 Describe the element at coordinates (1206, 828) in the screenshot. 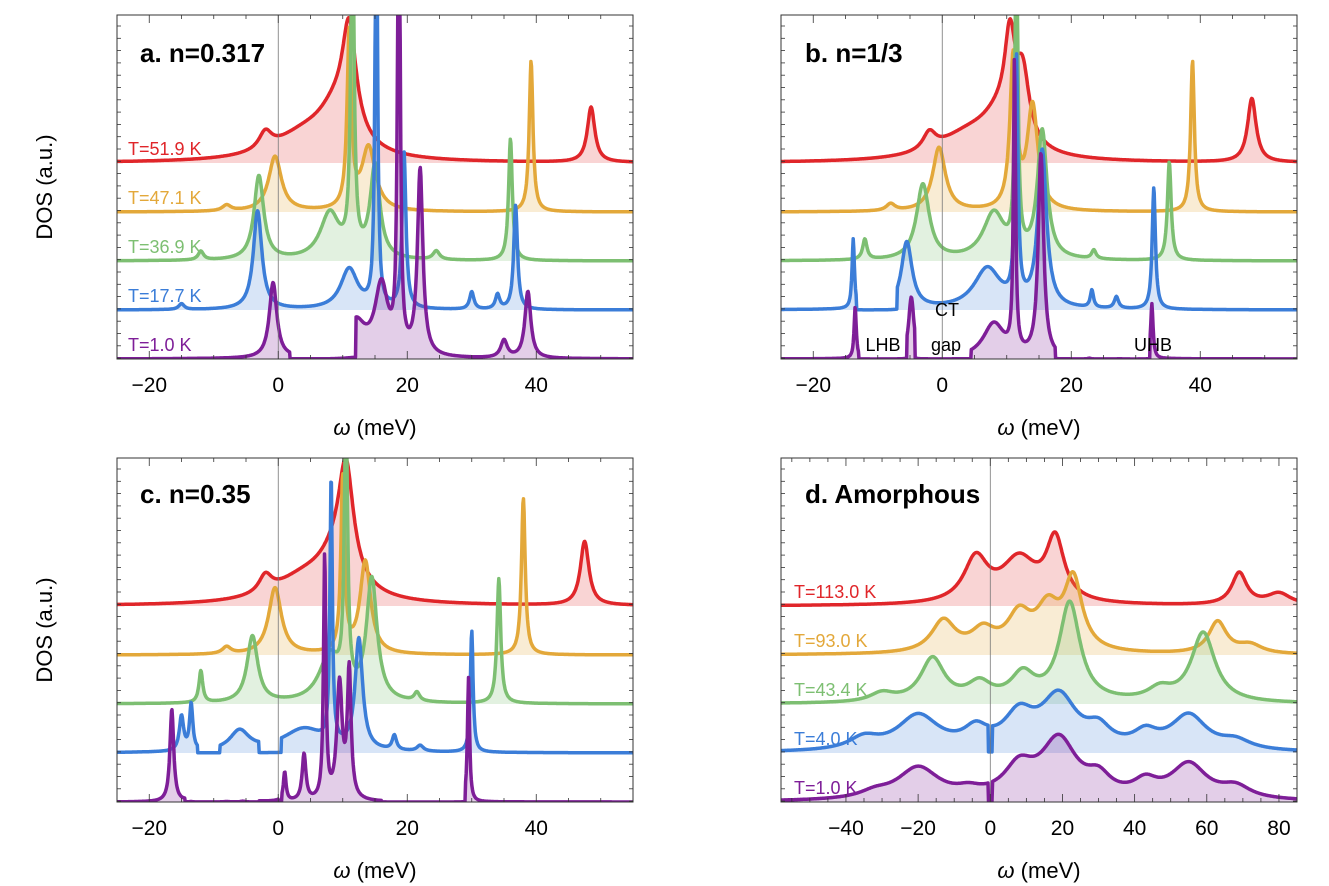

I see `x-tick-label: 60` at that location.